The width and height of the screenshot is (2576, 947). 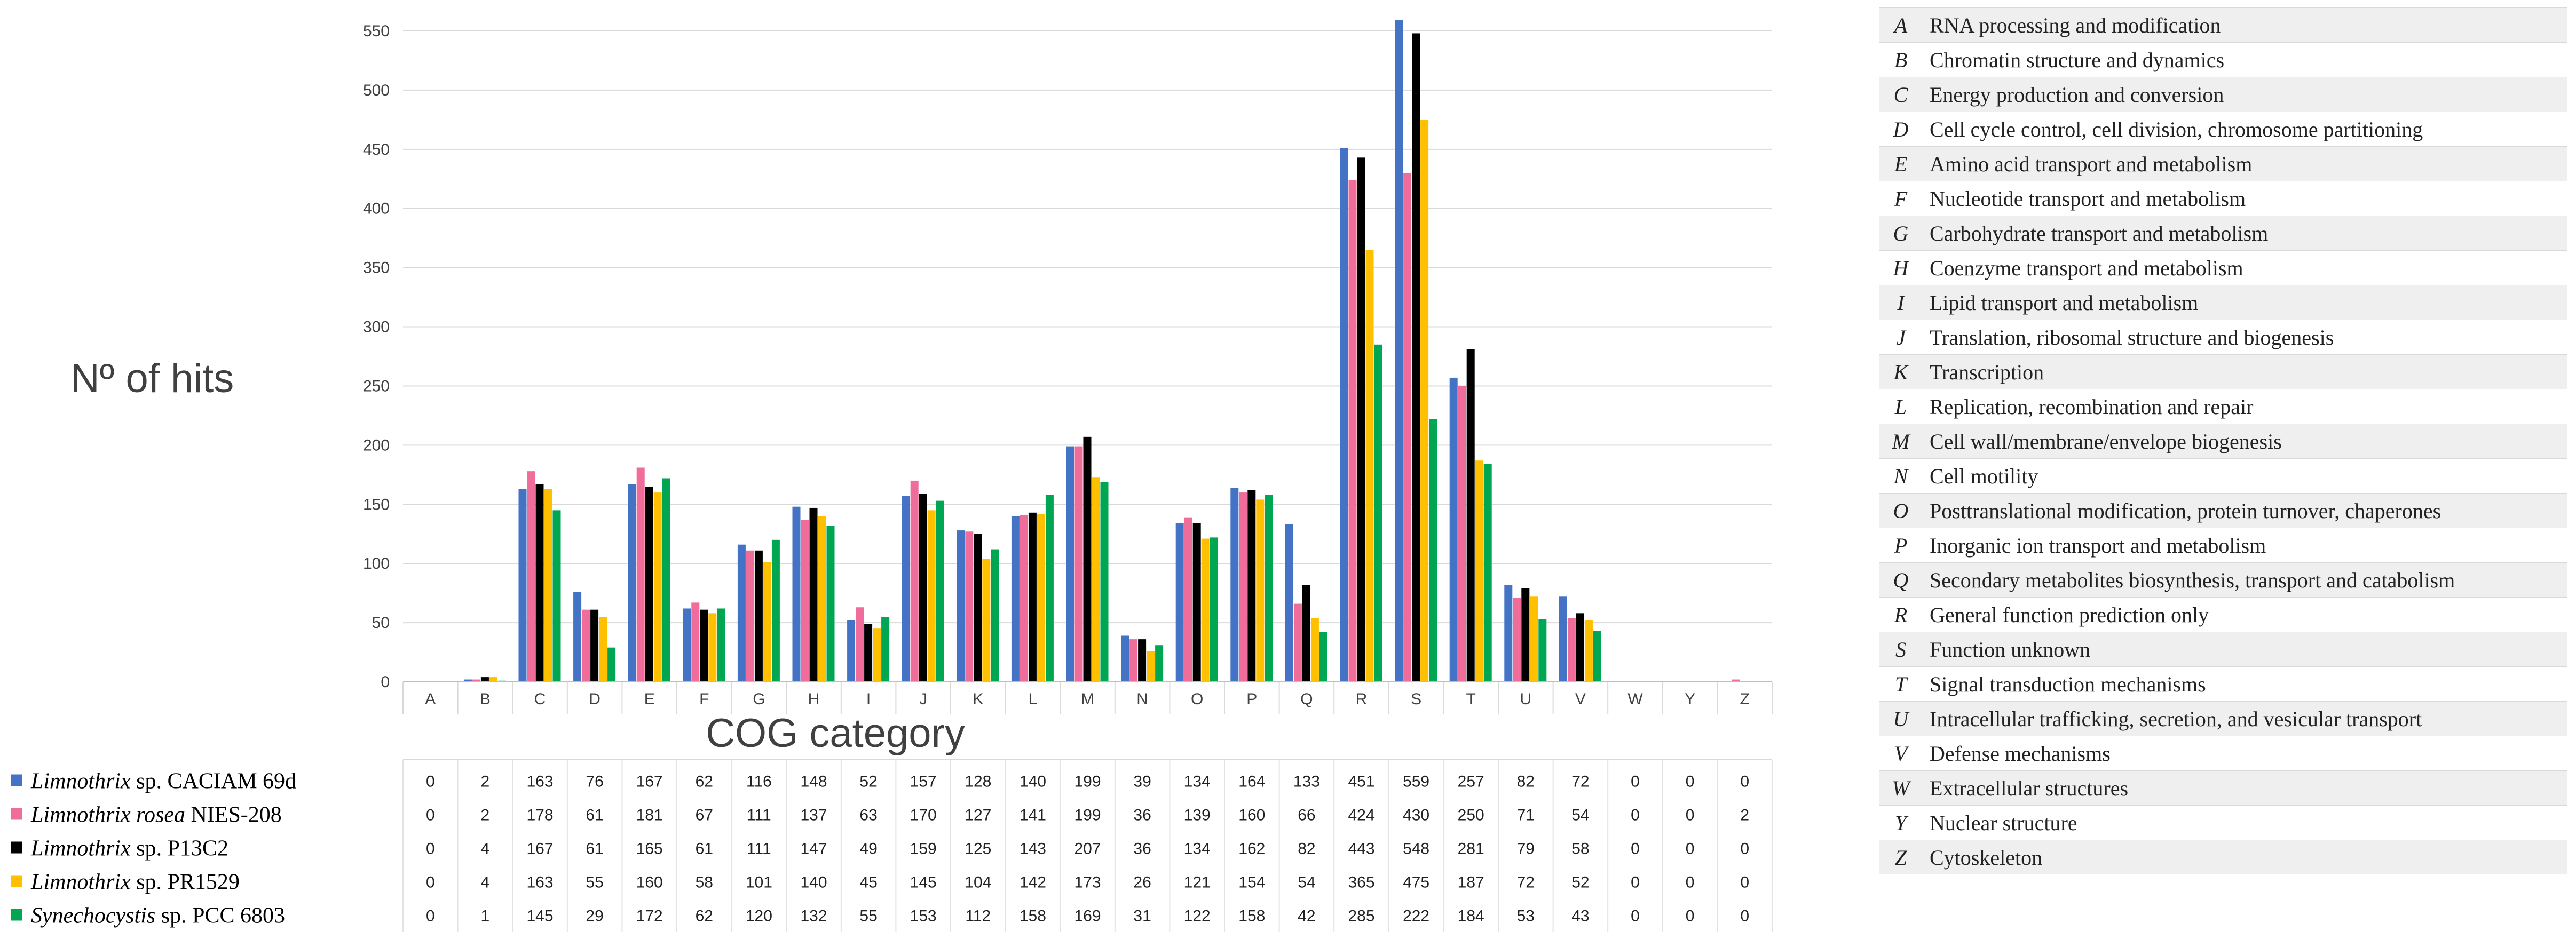 What do you see at coordinates (1901, 650) in the screenshot?
I see `cog-code: S` at bounding box center [1901, 650].